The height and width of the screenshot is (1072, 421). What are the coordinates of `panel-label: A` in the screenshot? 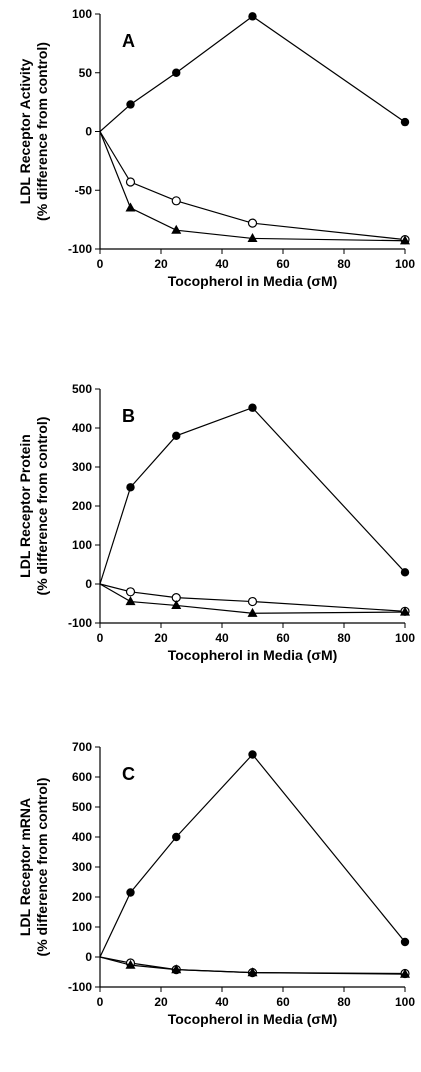 It's located at (128, 41).